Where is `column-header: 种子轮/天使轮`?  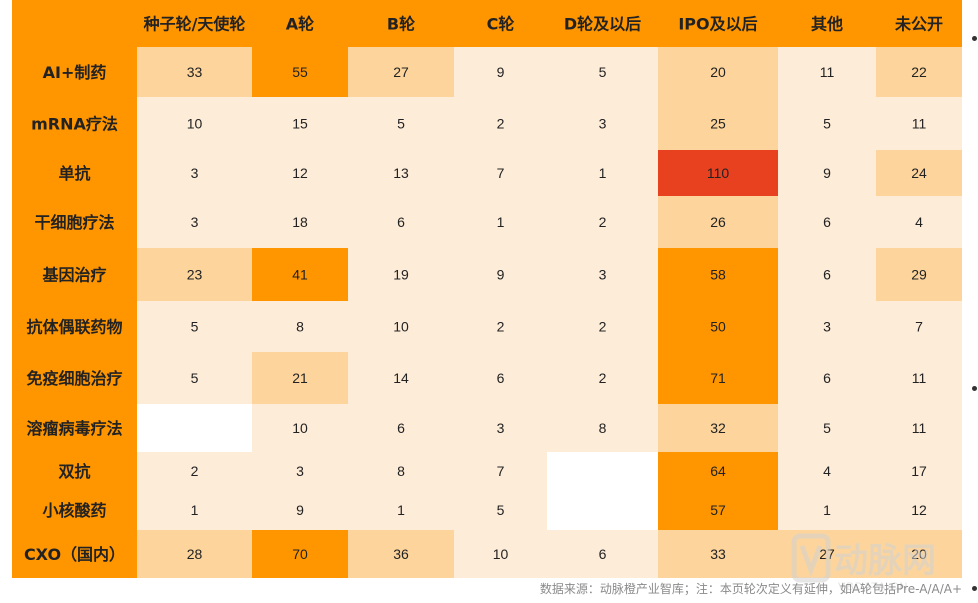 column-header: 种子轮/天使轮 is located at coordinates (194, 24).